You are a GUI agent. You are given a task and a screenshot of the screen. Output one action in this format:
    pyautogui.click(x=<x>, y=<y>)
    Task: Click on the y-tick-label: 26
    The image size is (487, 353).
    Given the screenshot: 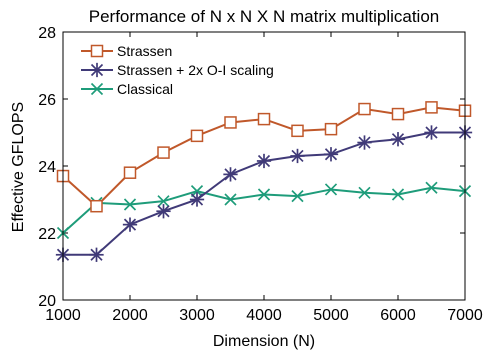 What is the action you would take?
    pyautogui.click(x=47, y=100)
    